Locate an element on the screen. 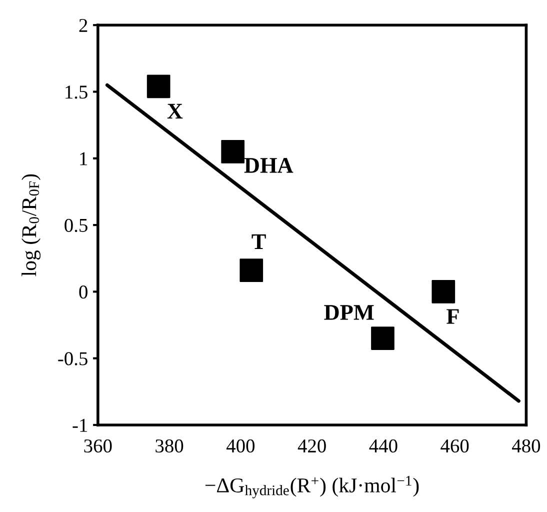  y-tick-label: 1 is located at coordinates (84, 159).